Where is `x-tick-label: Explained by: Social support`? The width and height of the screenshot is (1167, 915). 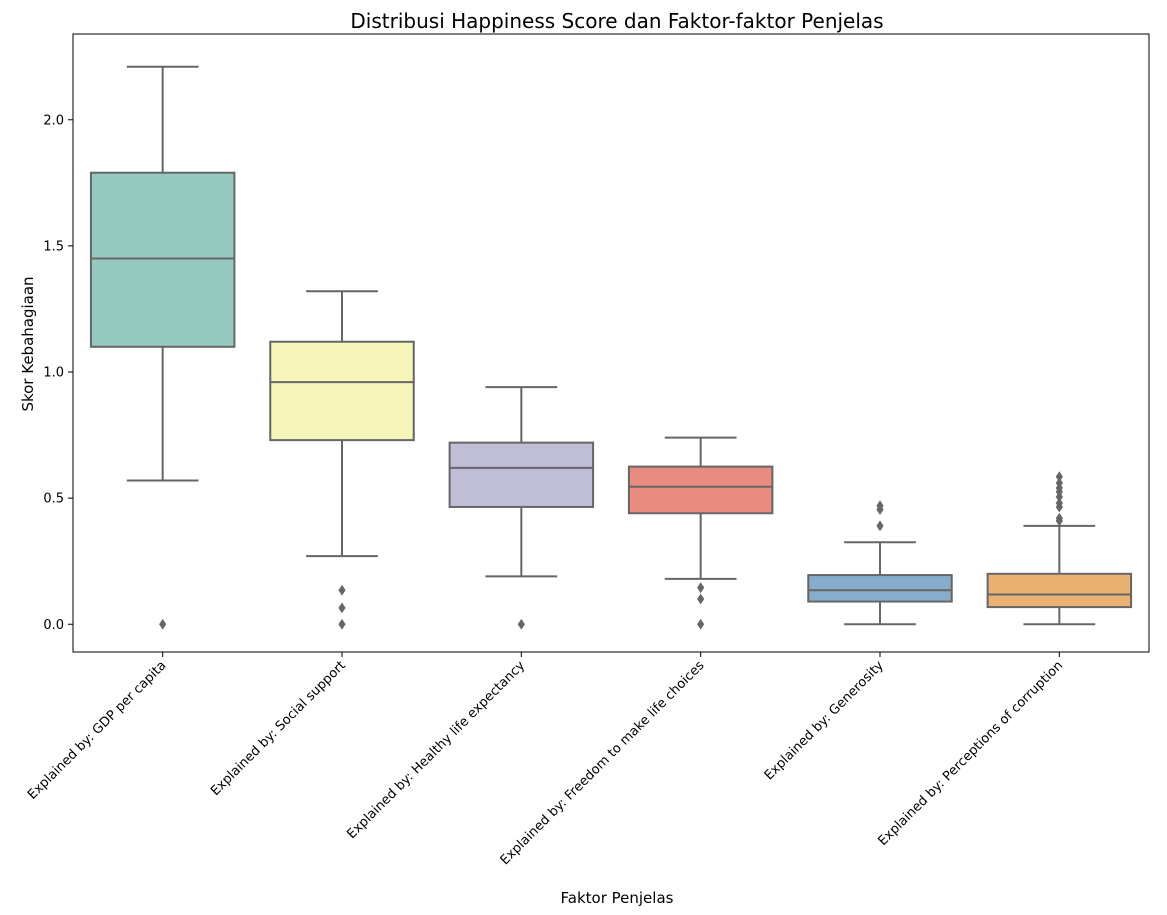
x-tick-label: Explained by: Social support is located at coordinates (278, 728).